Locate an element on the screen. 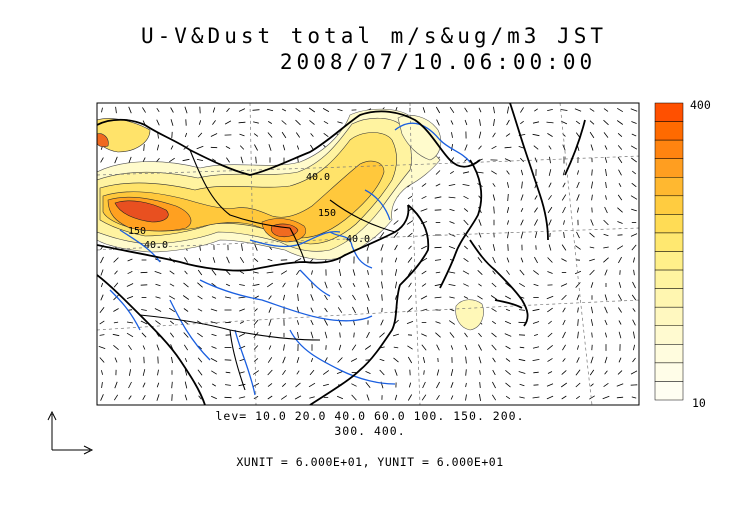 The image size is (752, 532). colorbar-min-label: 10 is located at coordinates (699, 403).